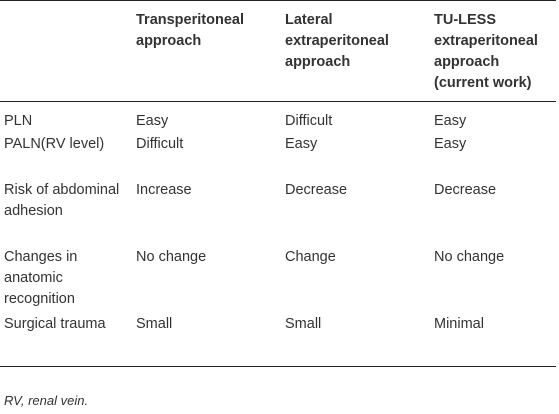  What do you see at coordinates (66, 51) in the screenshot?
I see `header-cell-empty` at bounding box center [66, 51].